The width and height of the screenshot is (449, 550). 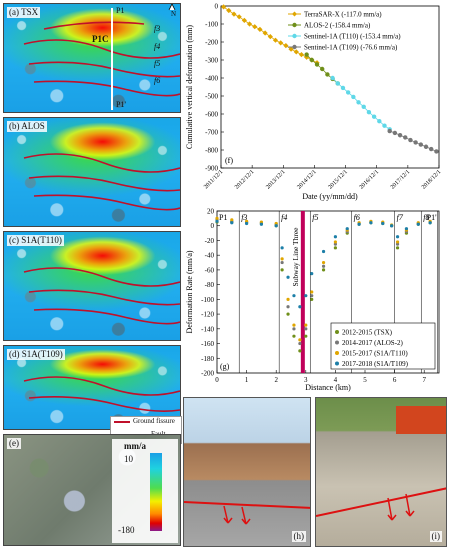 I want to click on fault-label: f6, so click(x=357, y=217).